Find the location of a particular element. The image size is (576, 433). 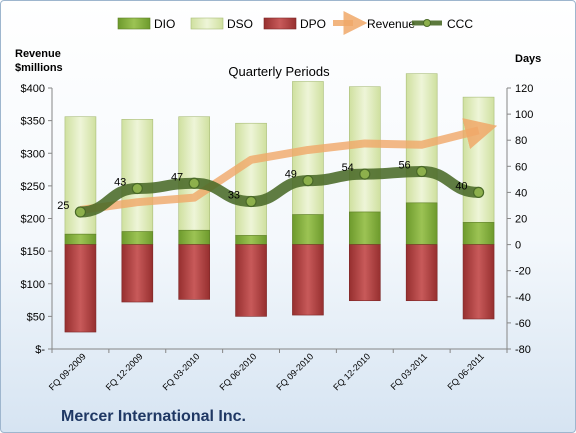

right-tick-label: 20 is located at coordinates (521, 220).